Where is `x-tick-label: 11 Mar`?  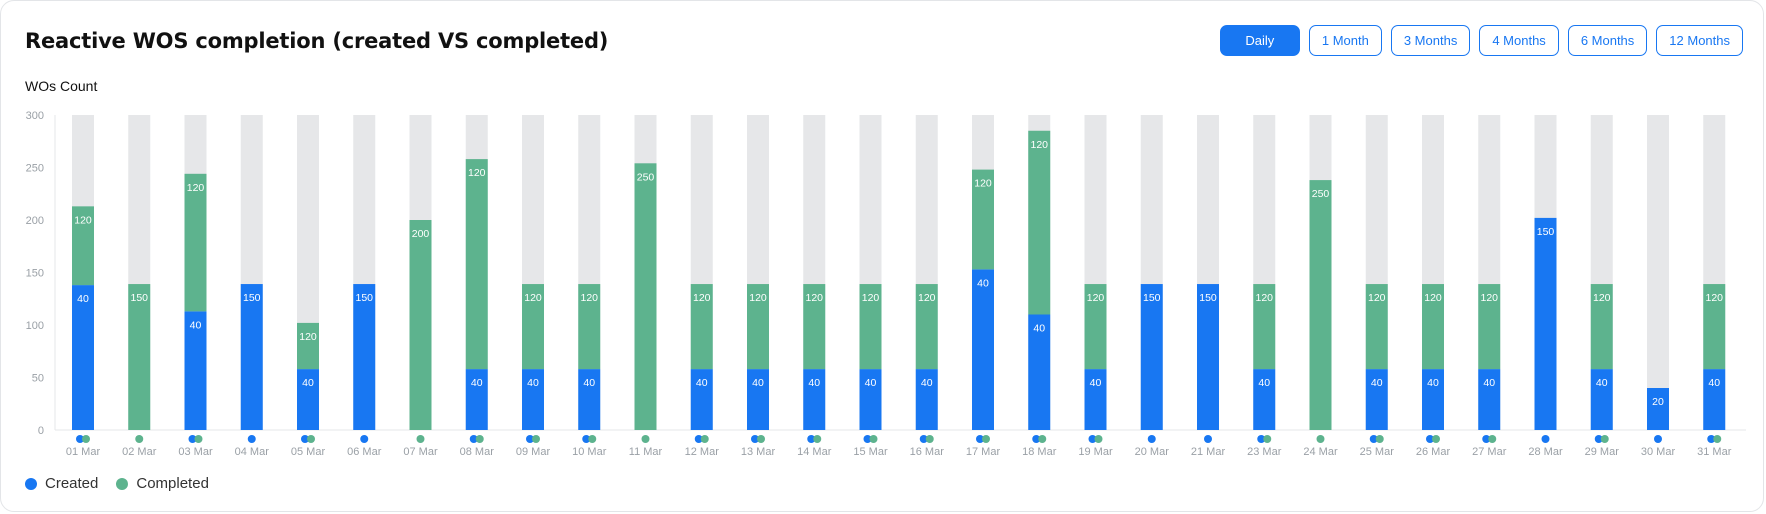
x-tick-label: 11 Mar is located at coordinates (646, 452).